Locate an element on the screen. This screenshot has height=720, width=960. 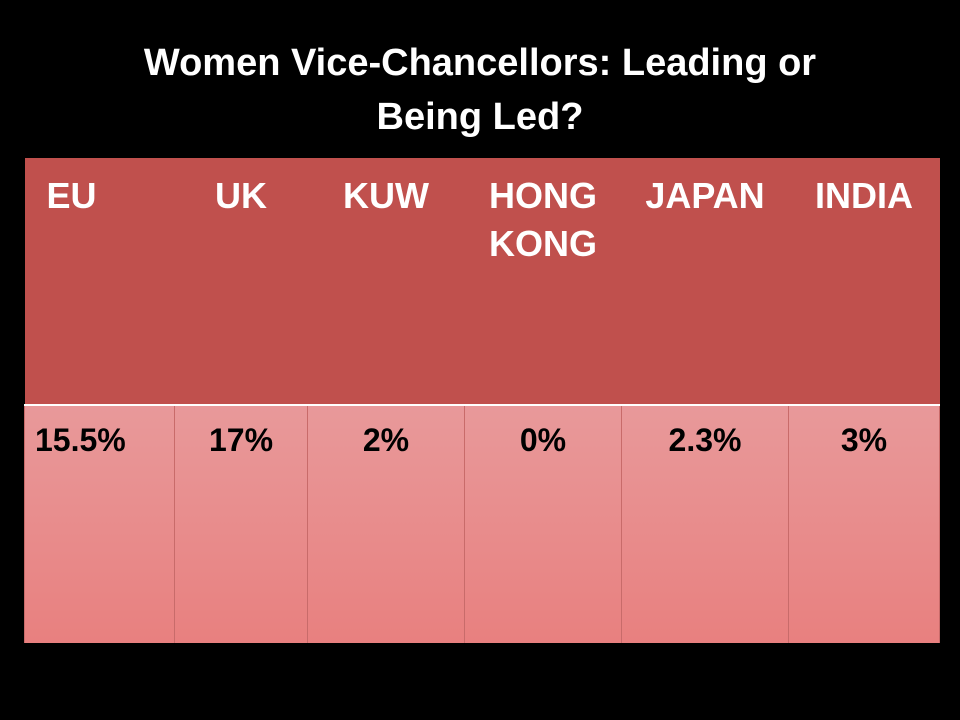
value-eu: 15.5% is located at coordinates (99, 523).